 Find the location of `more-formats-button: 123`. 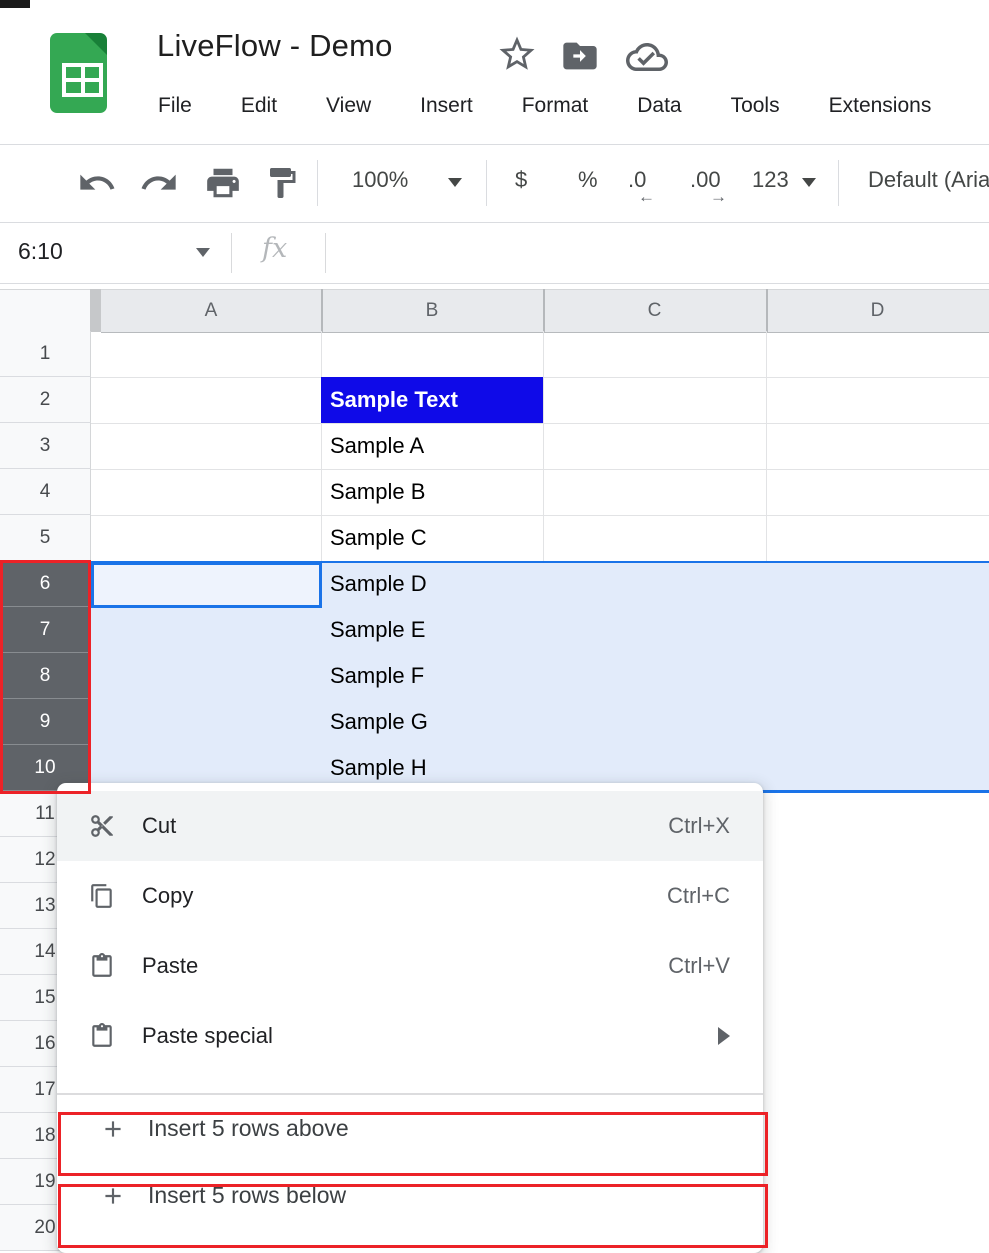

more-formats-button: 123 is located at coordinates (770, 179).